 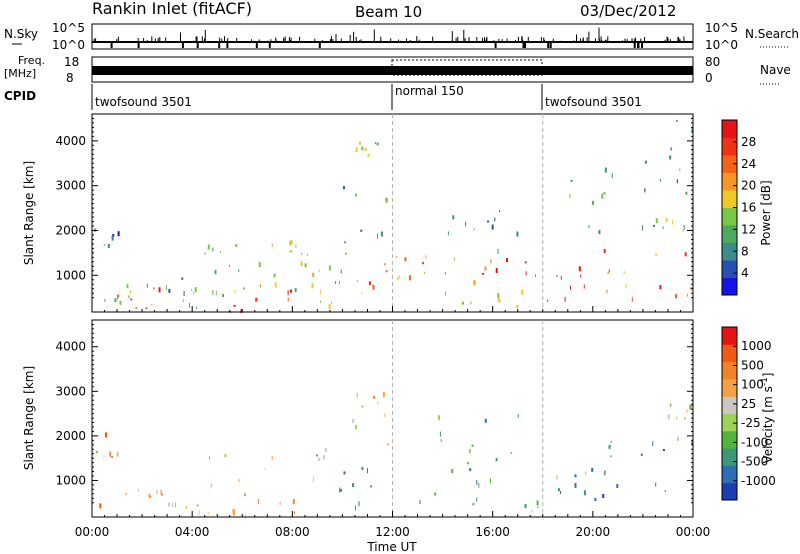 I want to click on time-tick-label: 16:00, so click(x=492, y=532).